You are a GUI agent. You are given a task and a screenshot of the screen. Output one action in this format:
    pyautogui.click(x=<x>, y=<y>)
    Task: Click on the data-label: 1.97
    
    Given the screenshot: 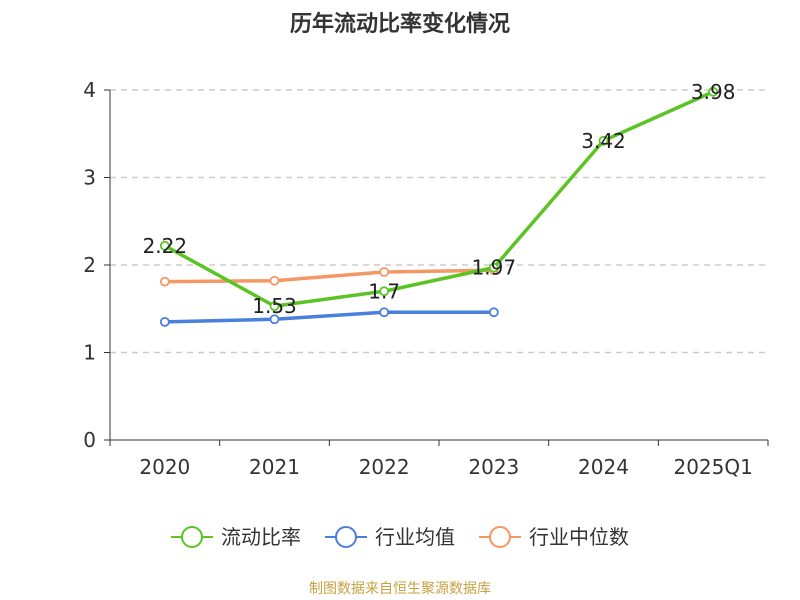 What is the action you would take?
    pyautogui.click(x=494, y=268)
    